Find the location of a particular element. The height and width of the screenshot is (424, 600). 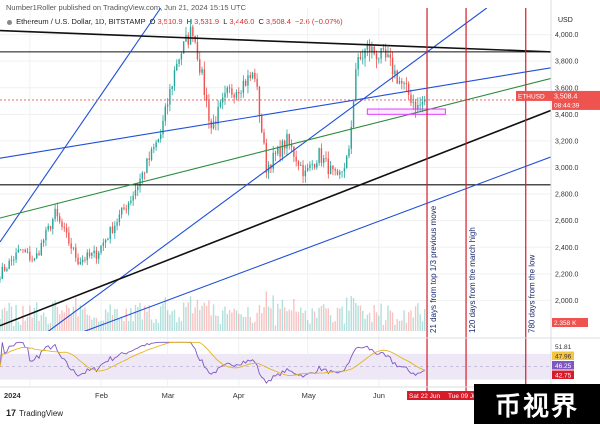

support-zone-box is located at coordinates (406, 111).